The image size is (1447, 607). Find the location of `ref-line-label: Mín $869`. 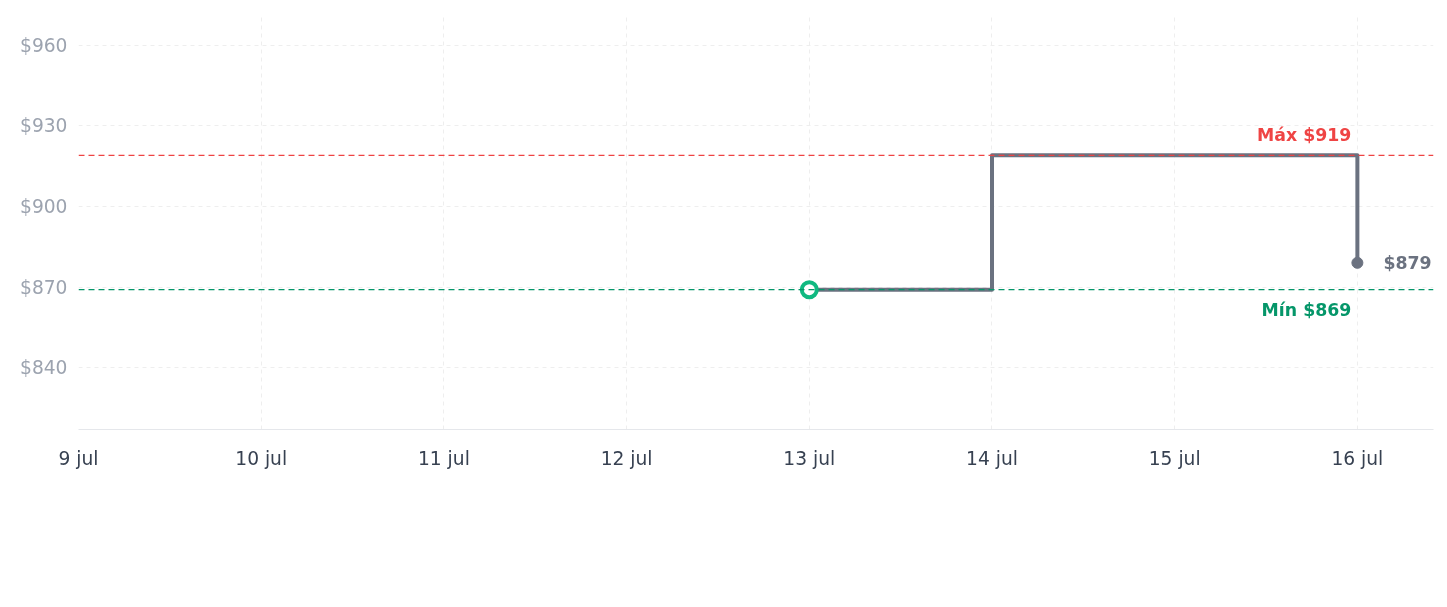

ref-line-label: Mín $869 is located at coordinates (1306, 309).